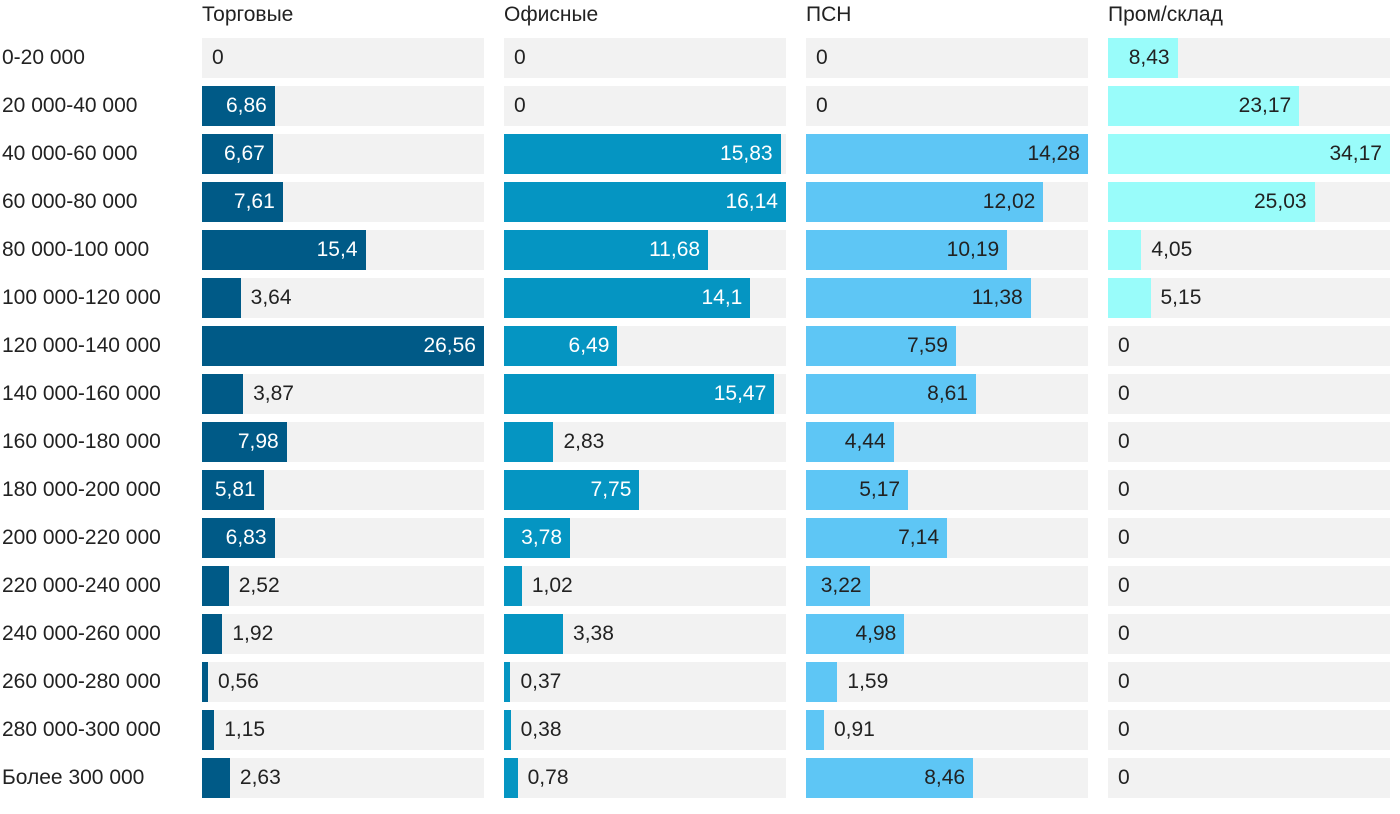 Image resolution: width=1400 pixels, height=814 pixels. Describe the element at coordinates (1172, 249) in the screenshot. I see `data-label: 4,05` at that location.